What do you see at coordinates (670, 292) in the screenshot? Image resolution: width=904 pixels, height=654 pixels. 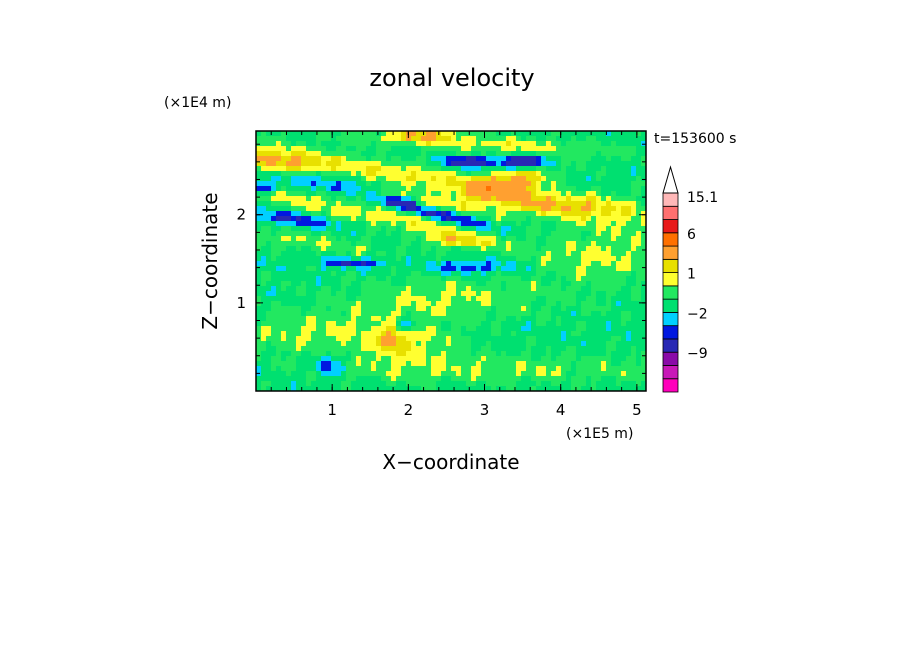 I see `colorbar-segment` at bounding box center [670, 292].